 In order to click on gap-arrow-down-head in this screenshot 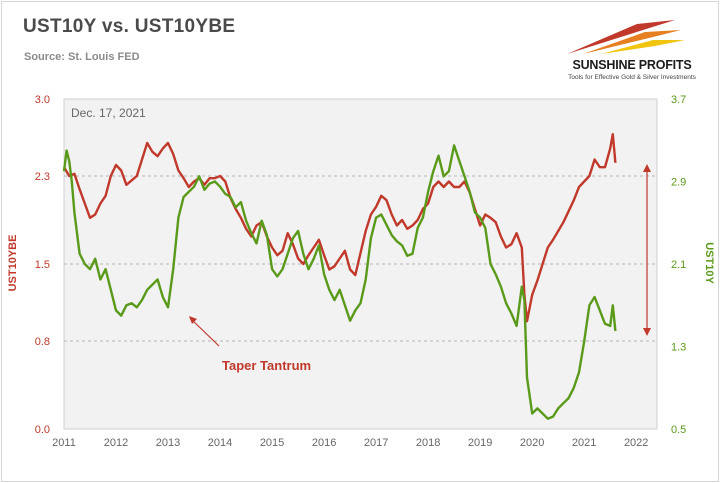, I will do `click(647, 332)`.